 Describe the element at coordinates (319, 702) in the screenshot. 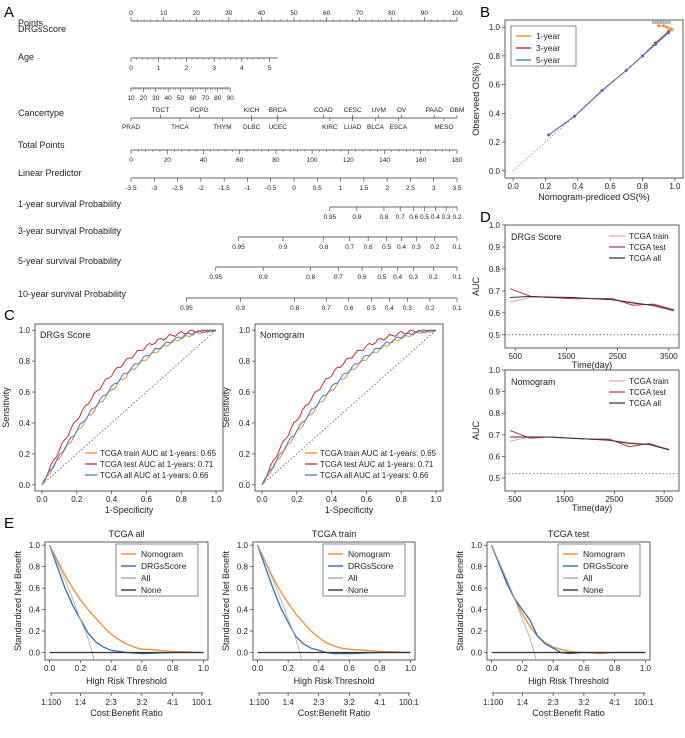

I see `secondary-x-tick-label: 2:3` at that location.